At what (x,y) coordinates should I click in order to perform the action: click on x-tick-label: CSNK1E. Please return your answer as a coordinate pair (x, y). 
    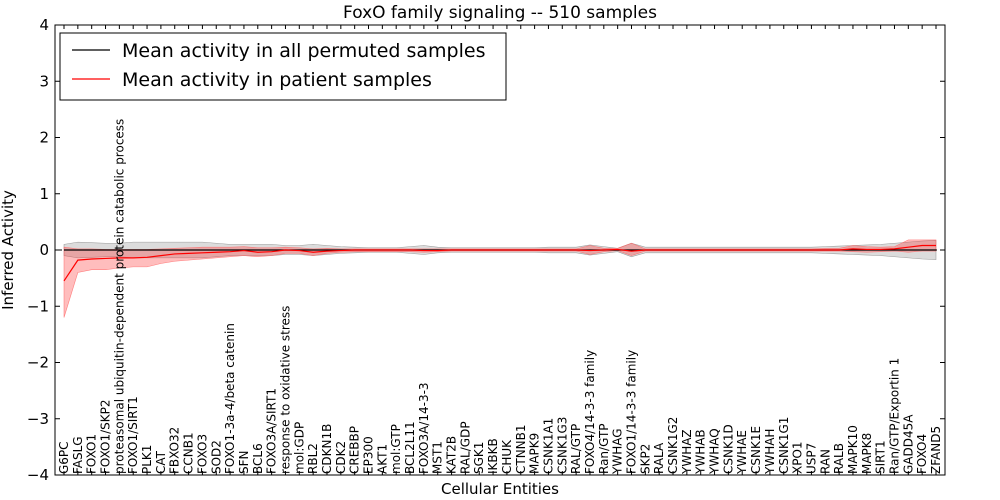
    Looking at the image, I should click on (756, 450).